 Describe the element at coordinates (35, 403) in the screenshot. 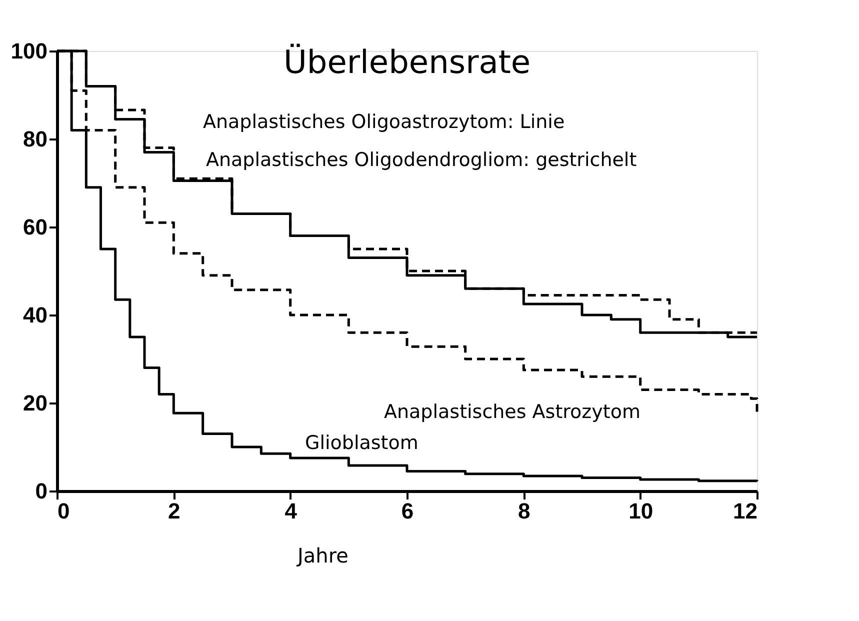

I see `y-tick-label: 20` at that location.